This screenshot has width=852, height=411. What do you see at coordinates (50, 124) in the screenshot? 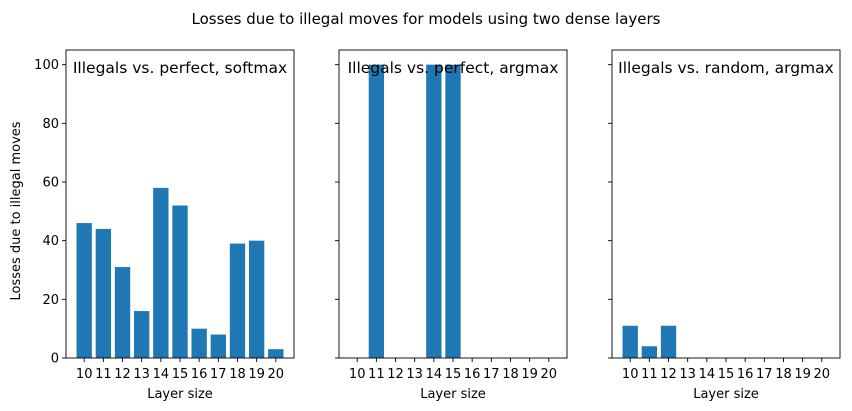
I see `y-tick-label: 80` at bounding box center [50, 124].